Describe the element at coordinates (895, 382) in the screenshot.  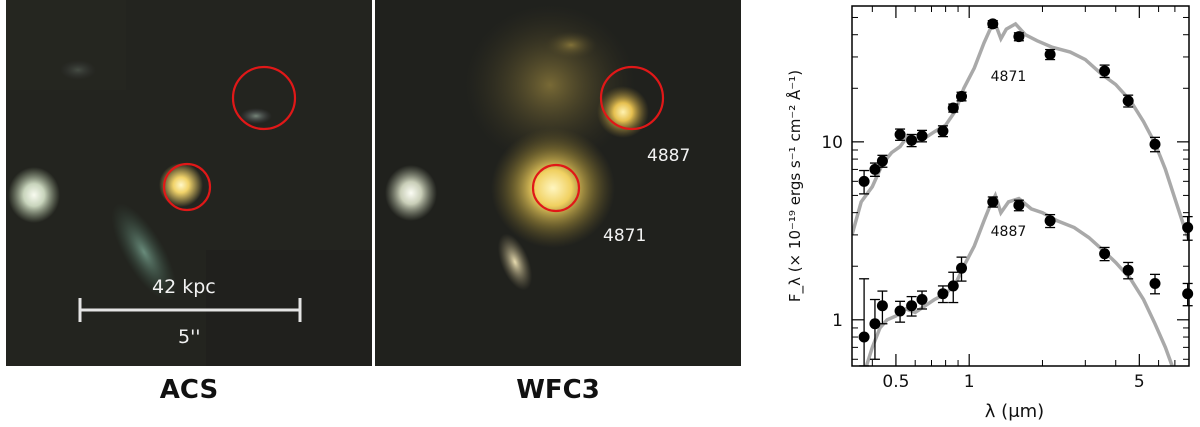
I see `x-tick-label: 0.5` at that location.